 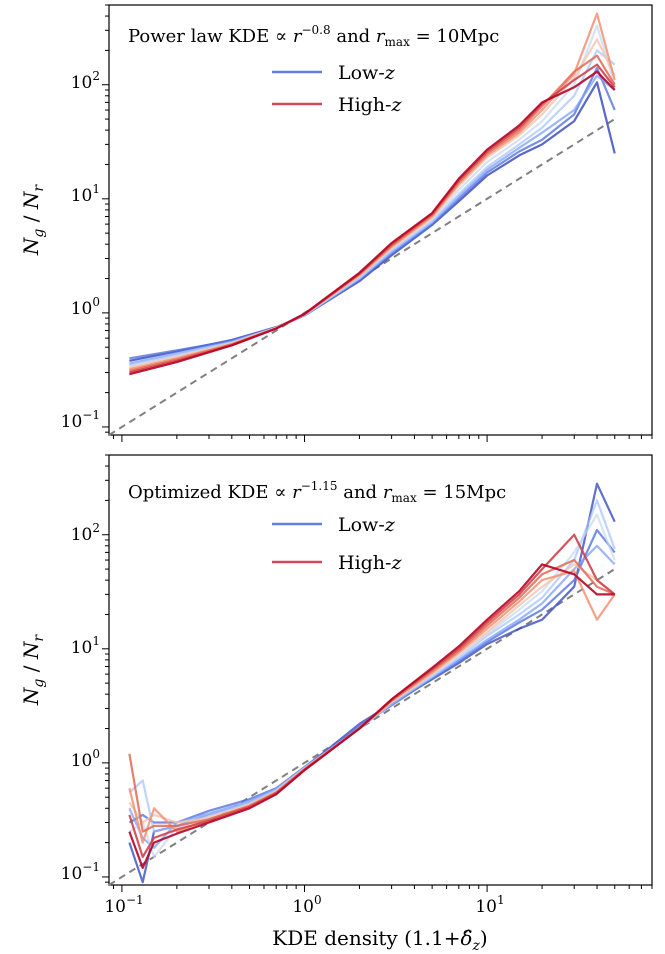 What do you see at coordinates (123, 905) in the screenshot?
I see `x-tick-label: 10⁻¹` at bounding box center [123, 905].